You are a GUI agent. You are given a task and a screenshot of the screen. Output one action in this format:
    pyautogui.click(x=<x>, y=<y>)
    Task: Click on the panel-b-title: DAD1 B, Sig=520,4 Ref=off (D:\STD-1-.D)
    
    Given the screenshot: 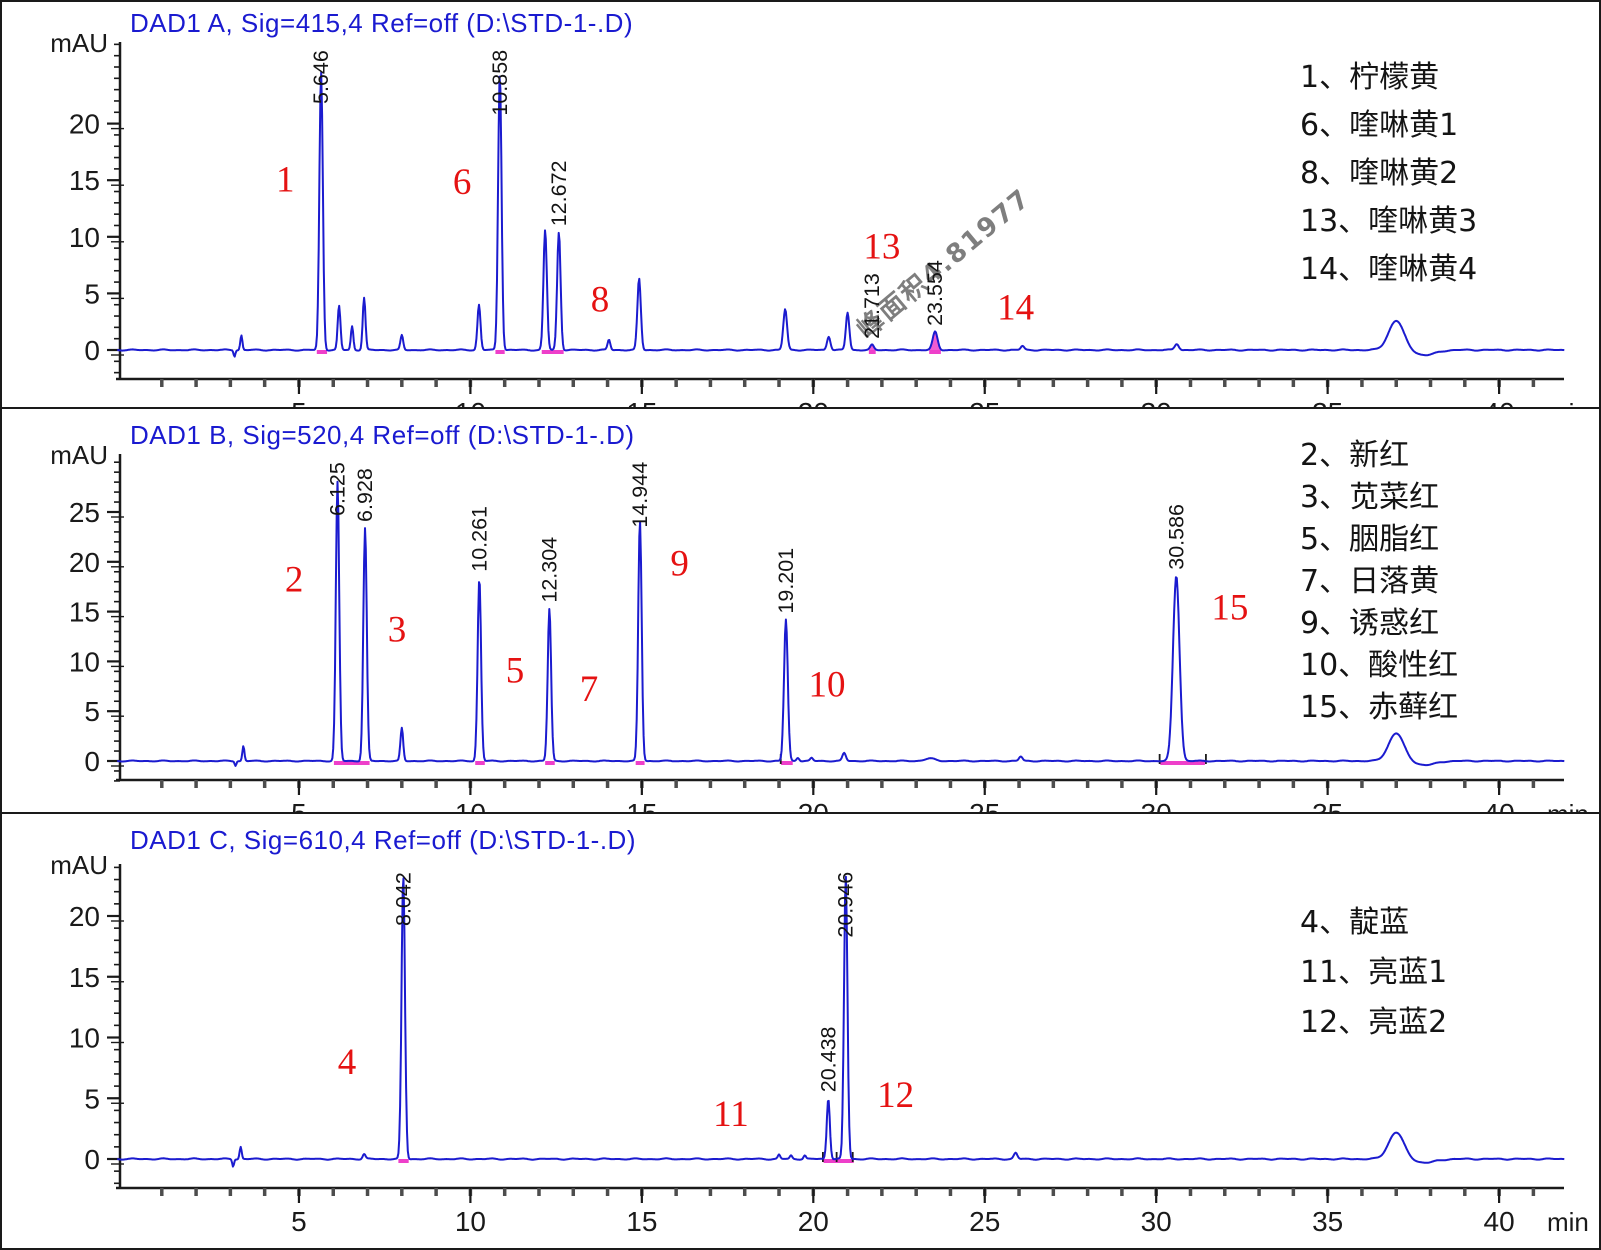 What is the action you would take?
    pyautogui.click(x=382, y=435)
    